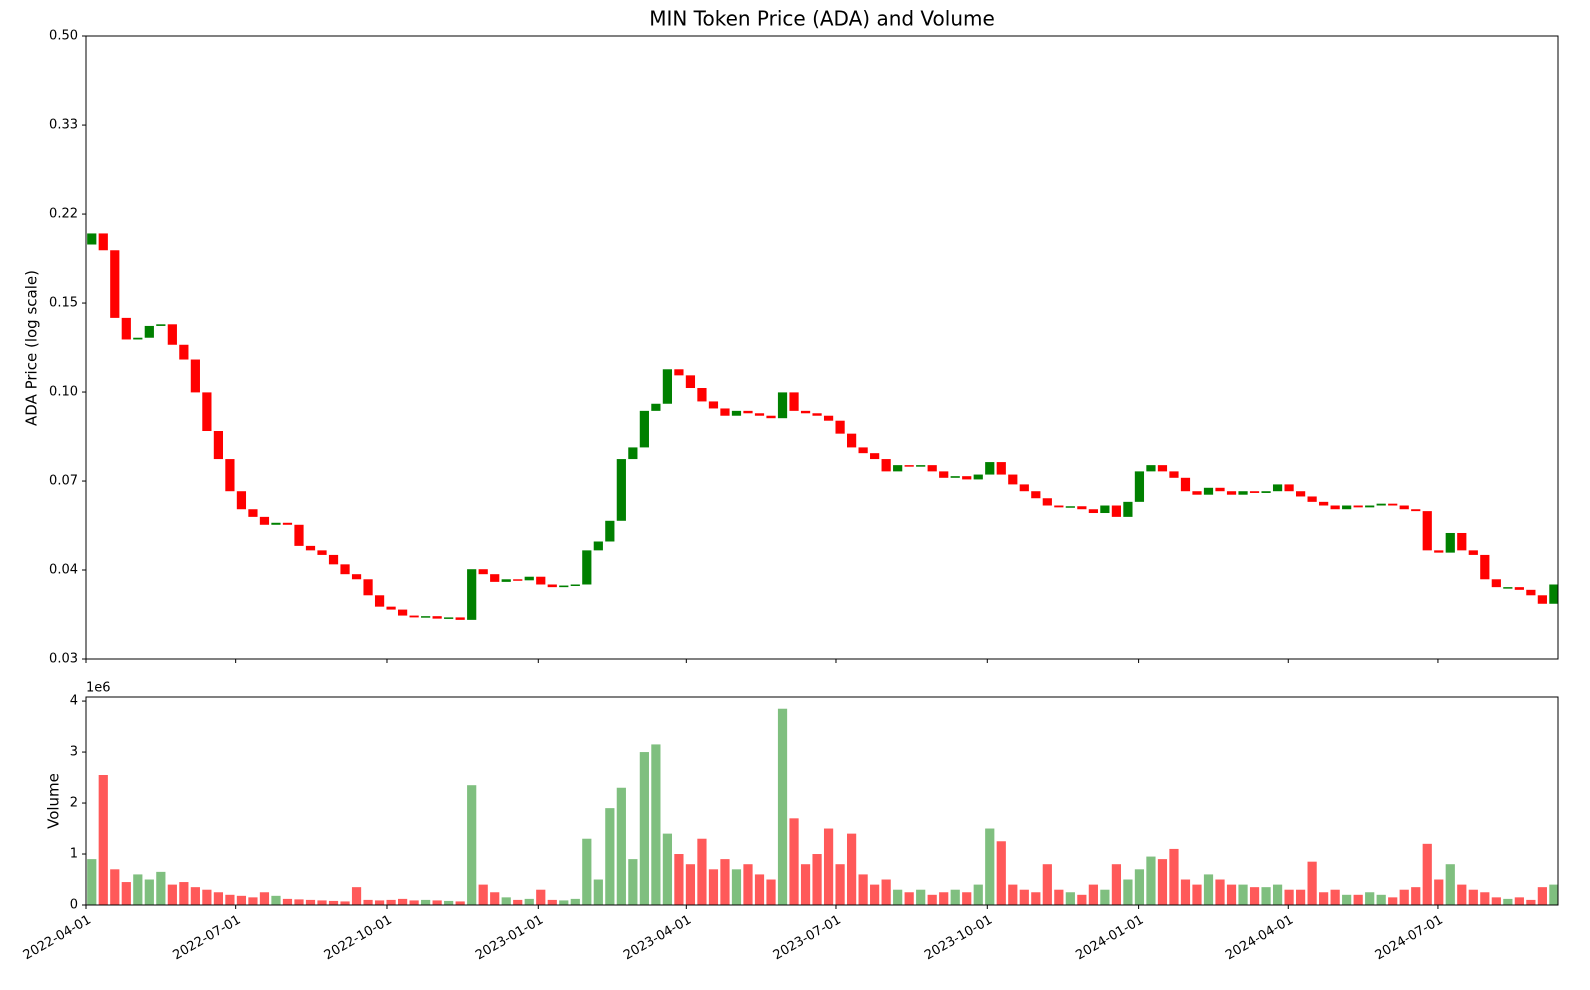  Describe the element at coordinates (63, 481) in the screenshot. I see `y-tick-label: 0.07` at that location.